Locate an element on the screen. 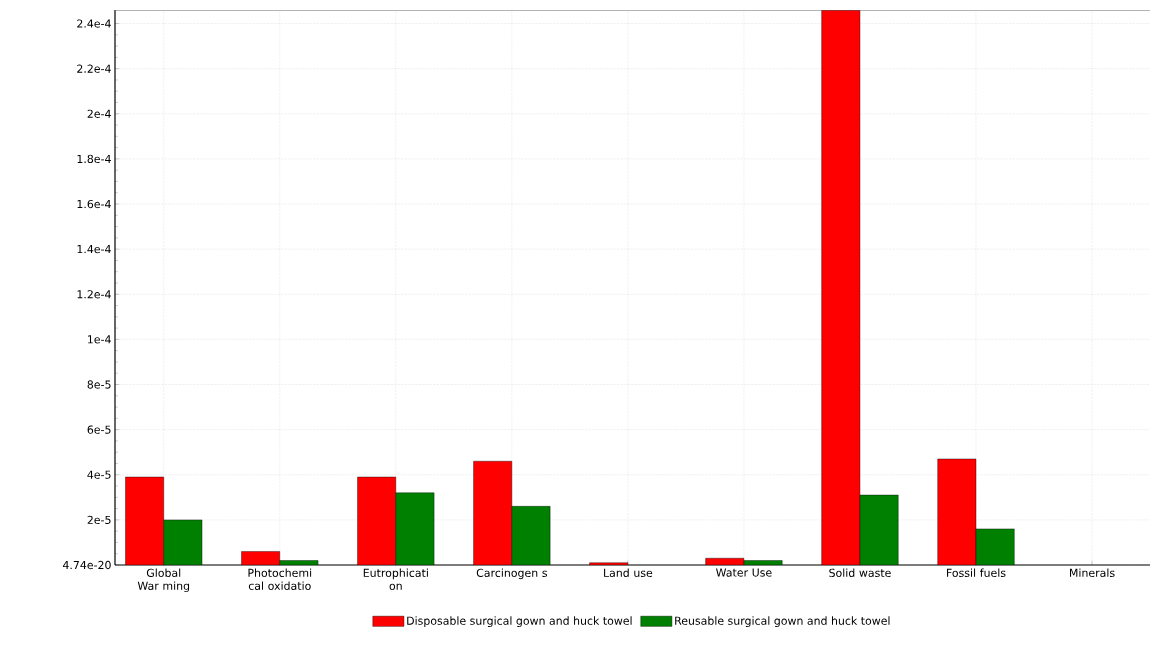 This screenshot has height=646, width=1152. y-tick-label: 2.2e-4 is located at coordinates (94, 68).